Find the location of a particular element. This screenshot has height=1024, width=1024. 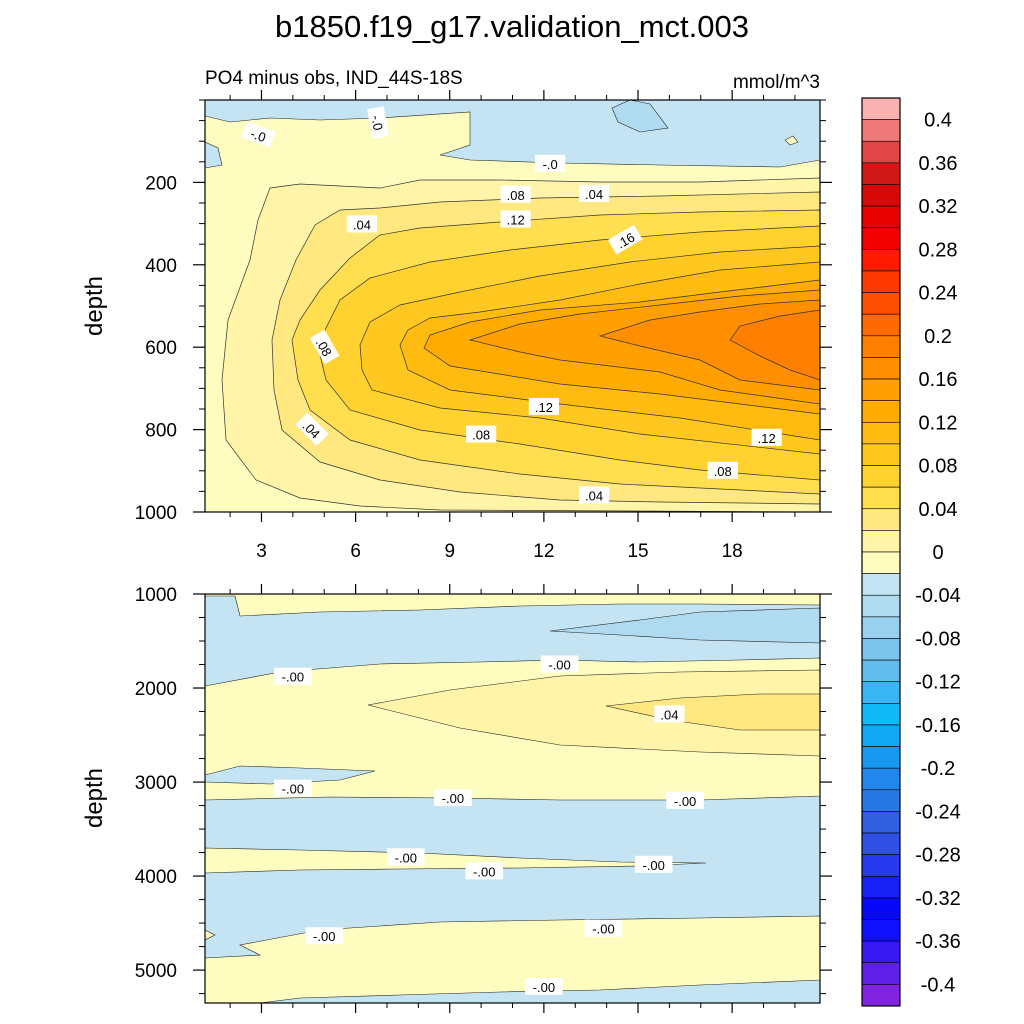

colorbar-label: -0.16 is located at coordinates (938, 726).